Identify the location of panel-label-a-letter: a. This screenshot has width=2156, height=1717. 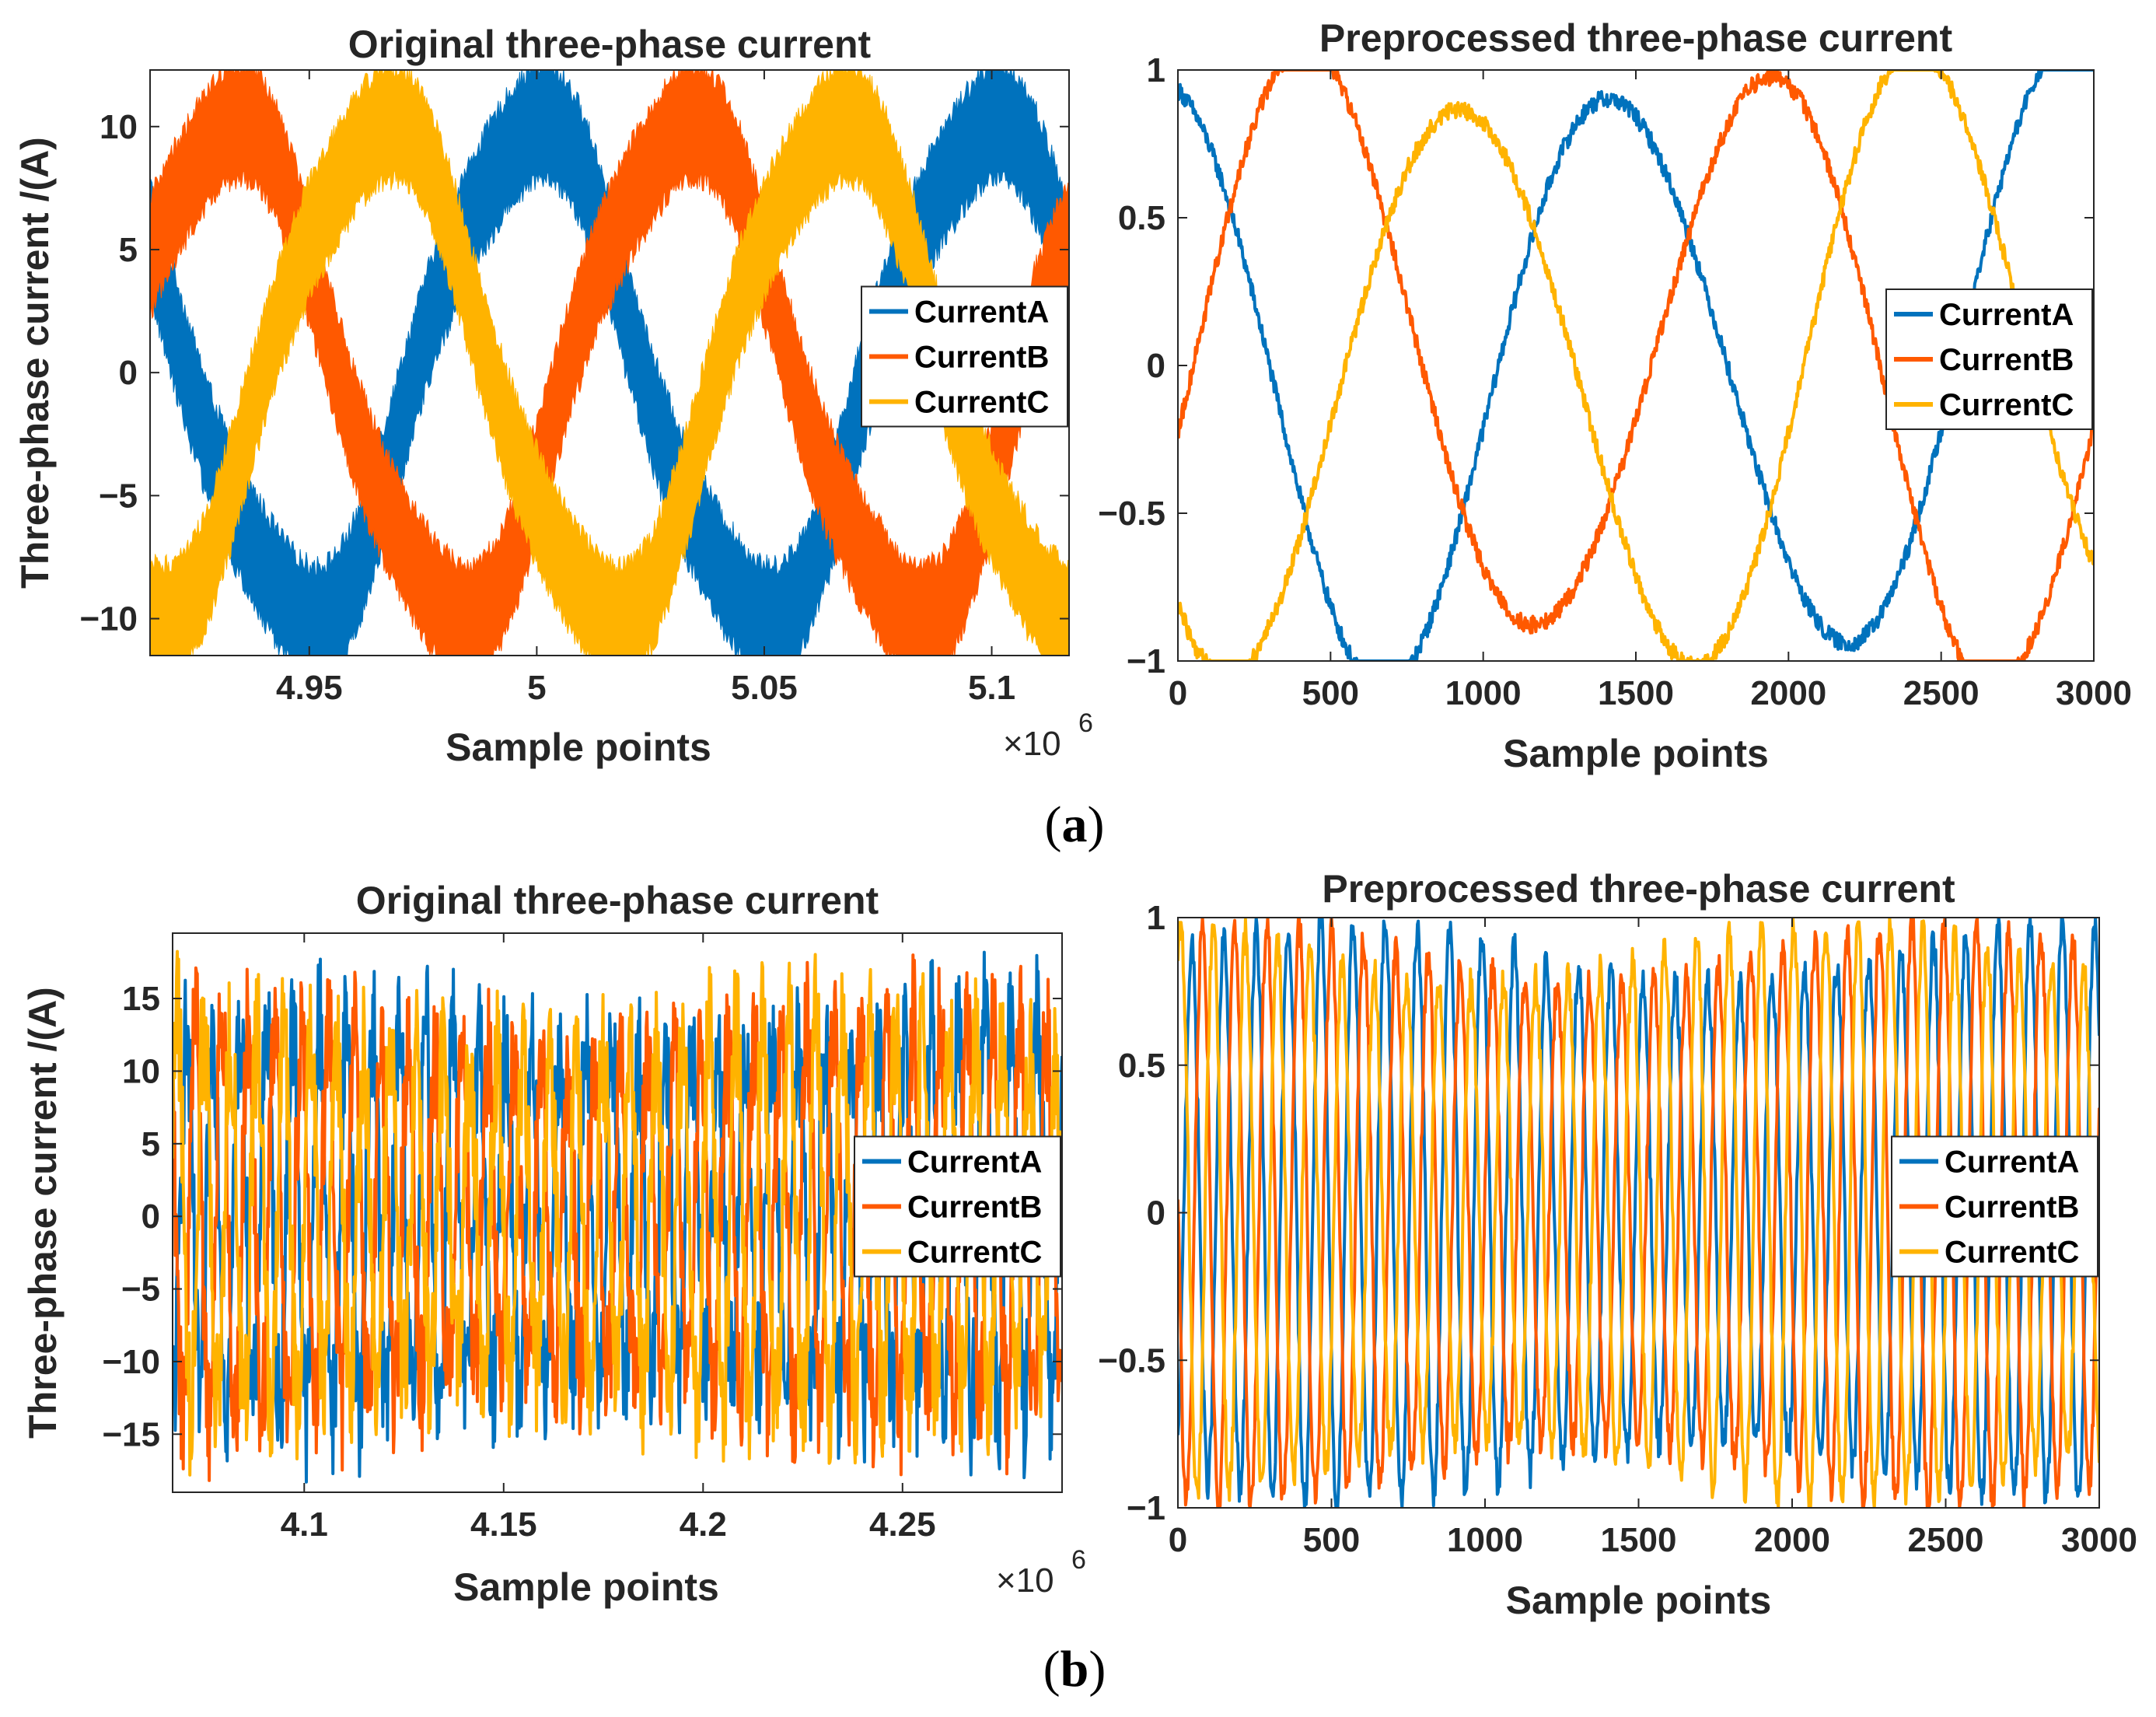
(1075, 824).